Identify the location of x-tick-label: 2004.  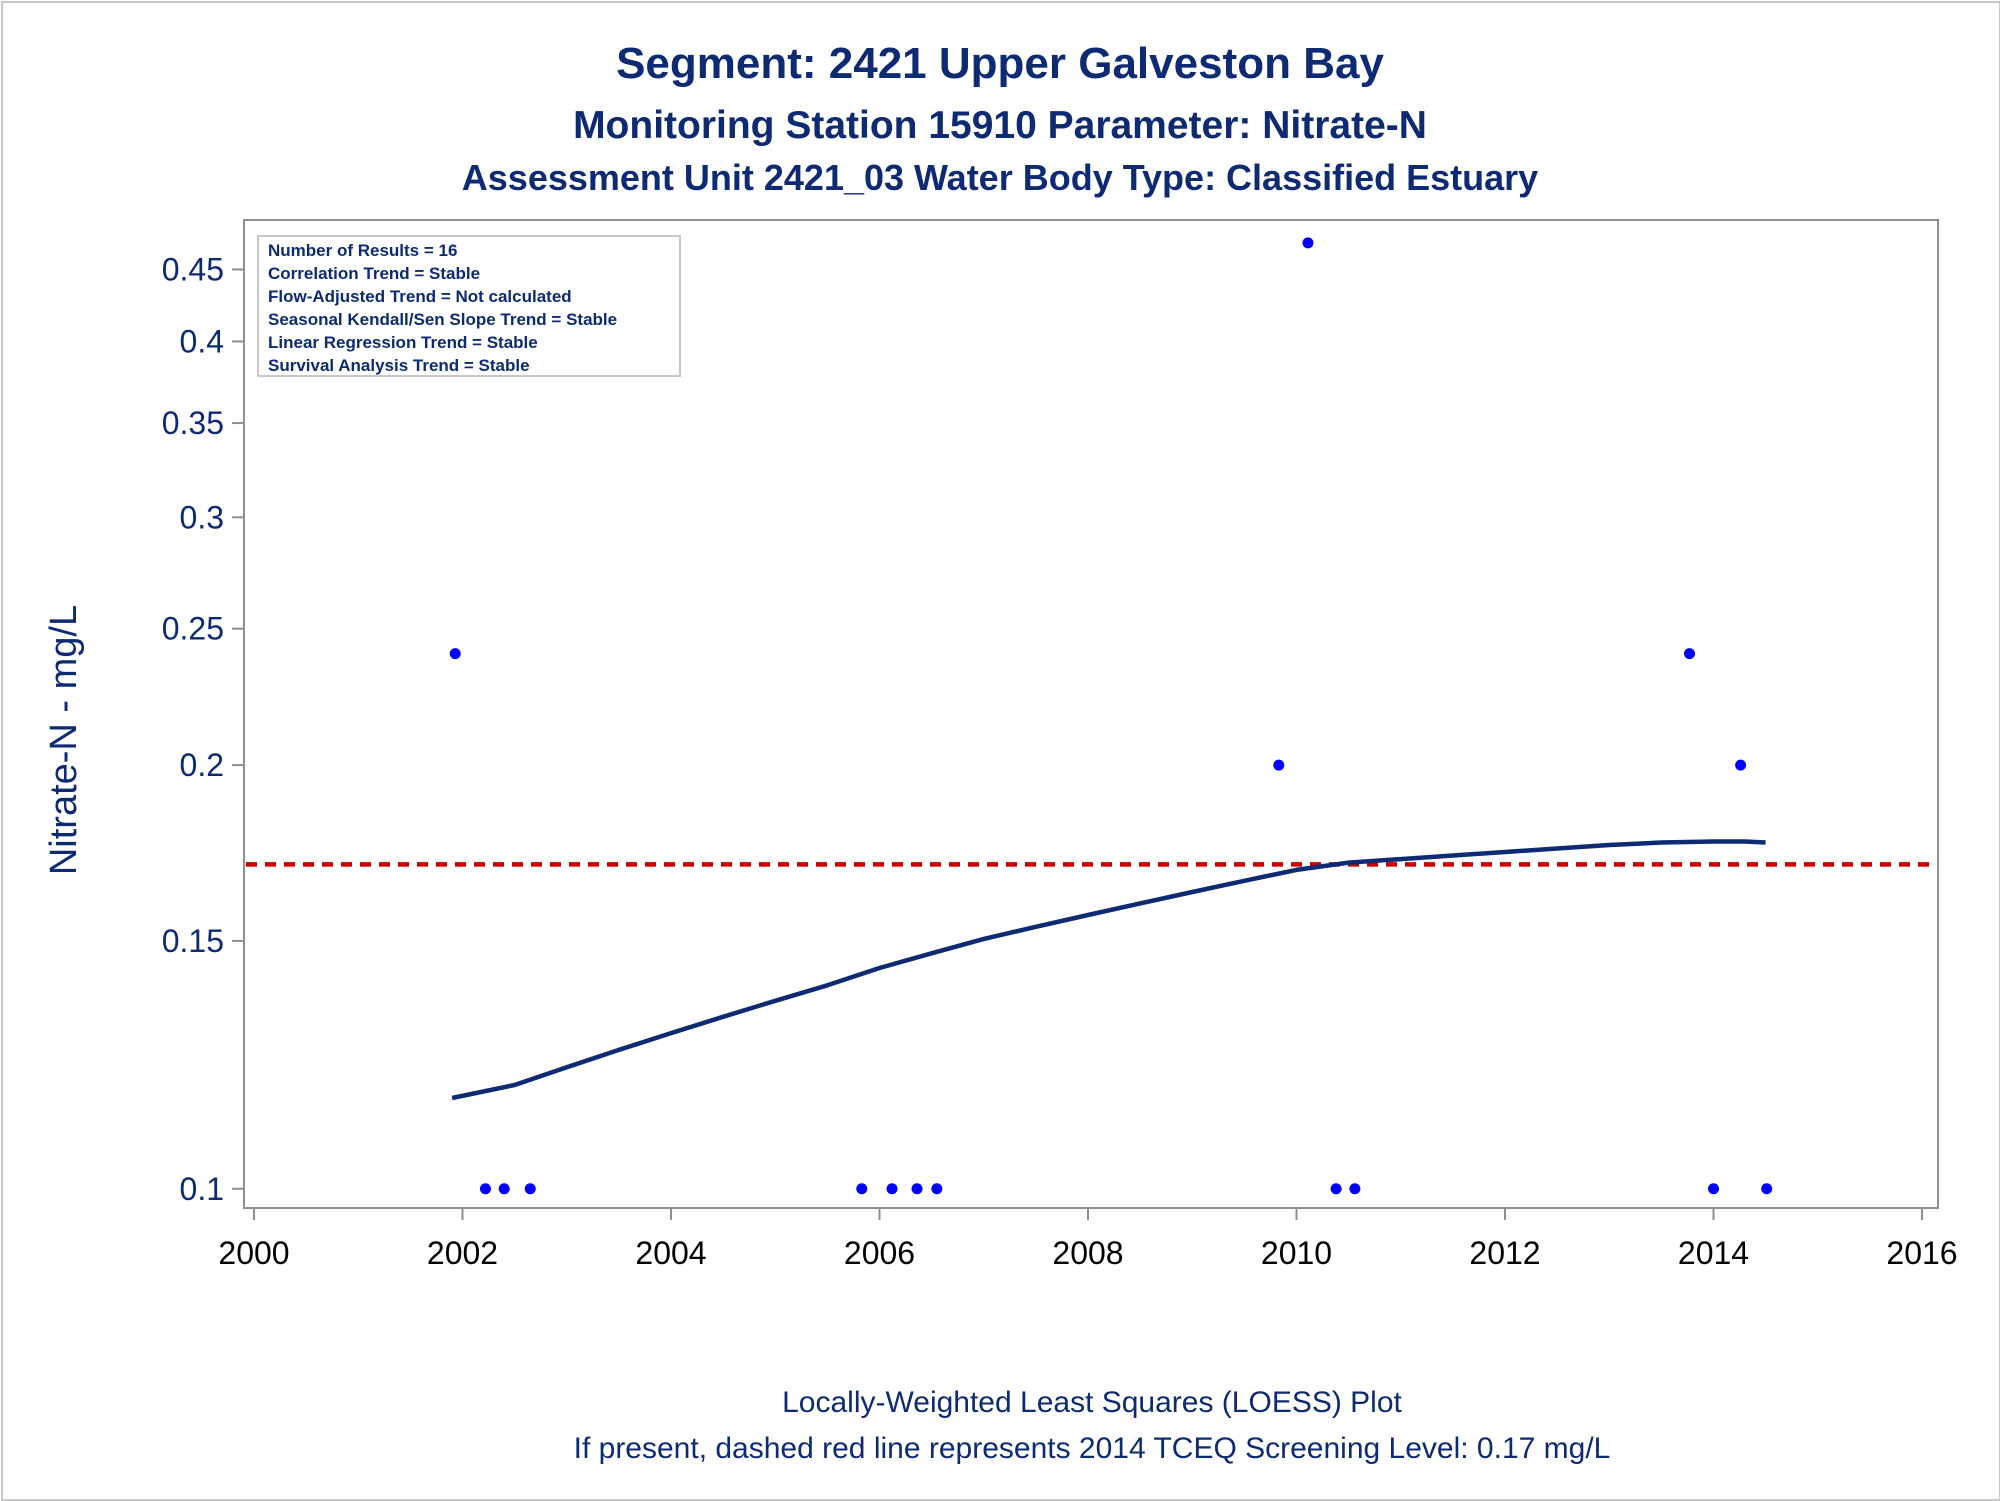
(670, 1253).